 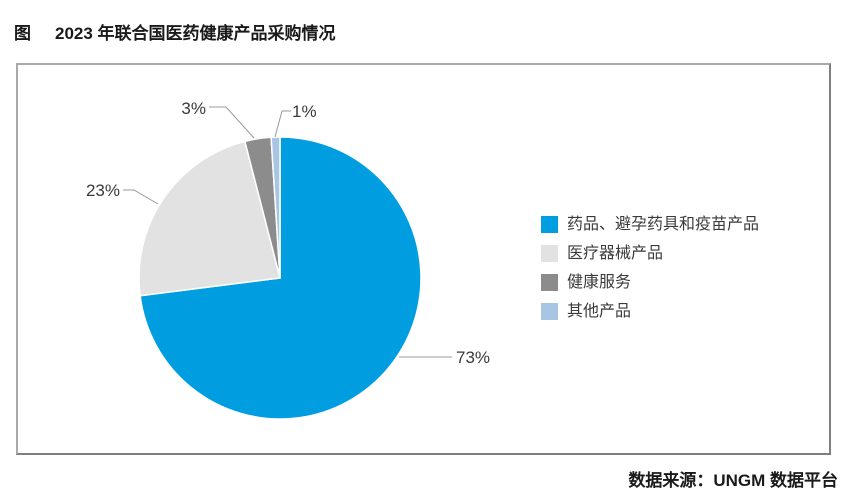 I want to click on pie-label-1: 1%, so click(x=304, y=111).